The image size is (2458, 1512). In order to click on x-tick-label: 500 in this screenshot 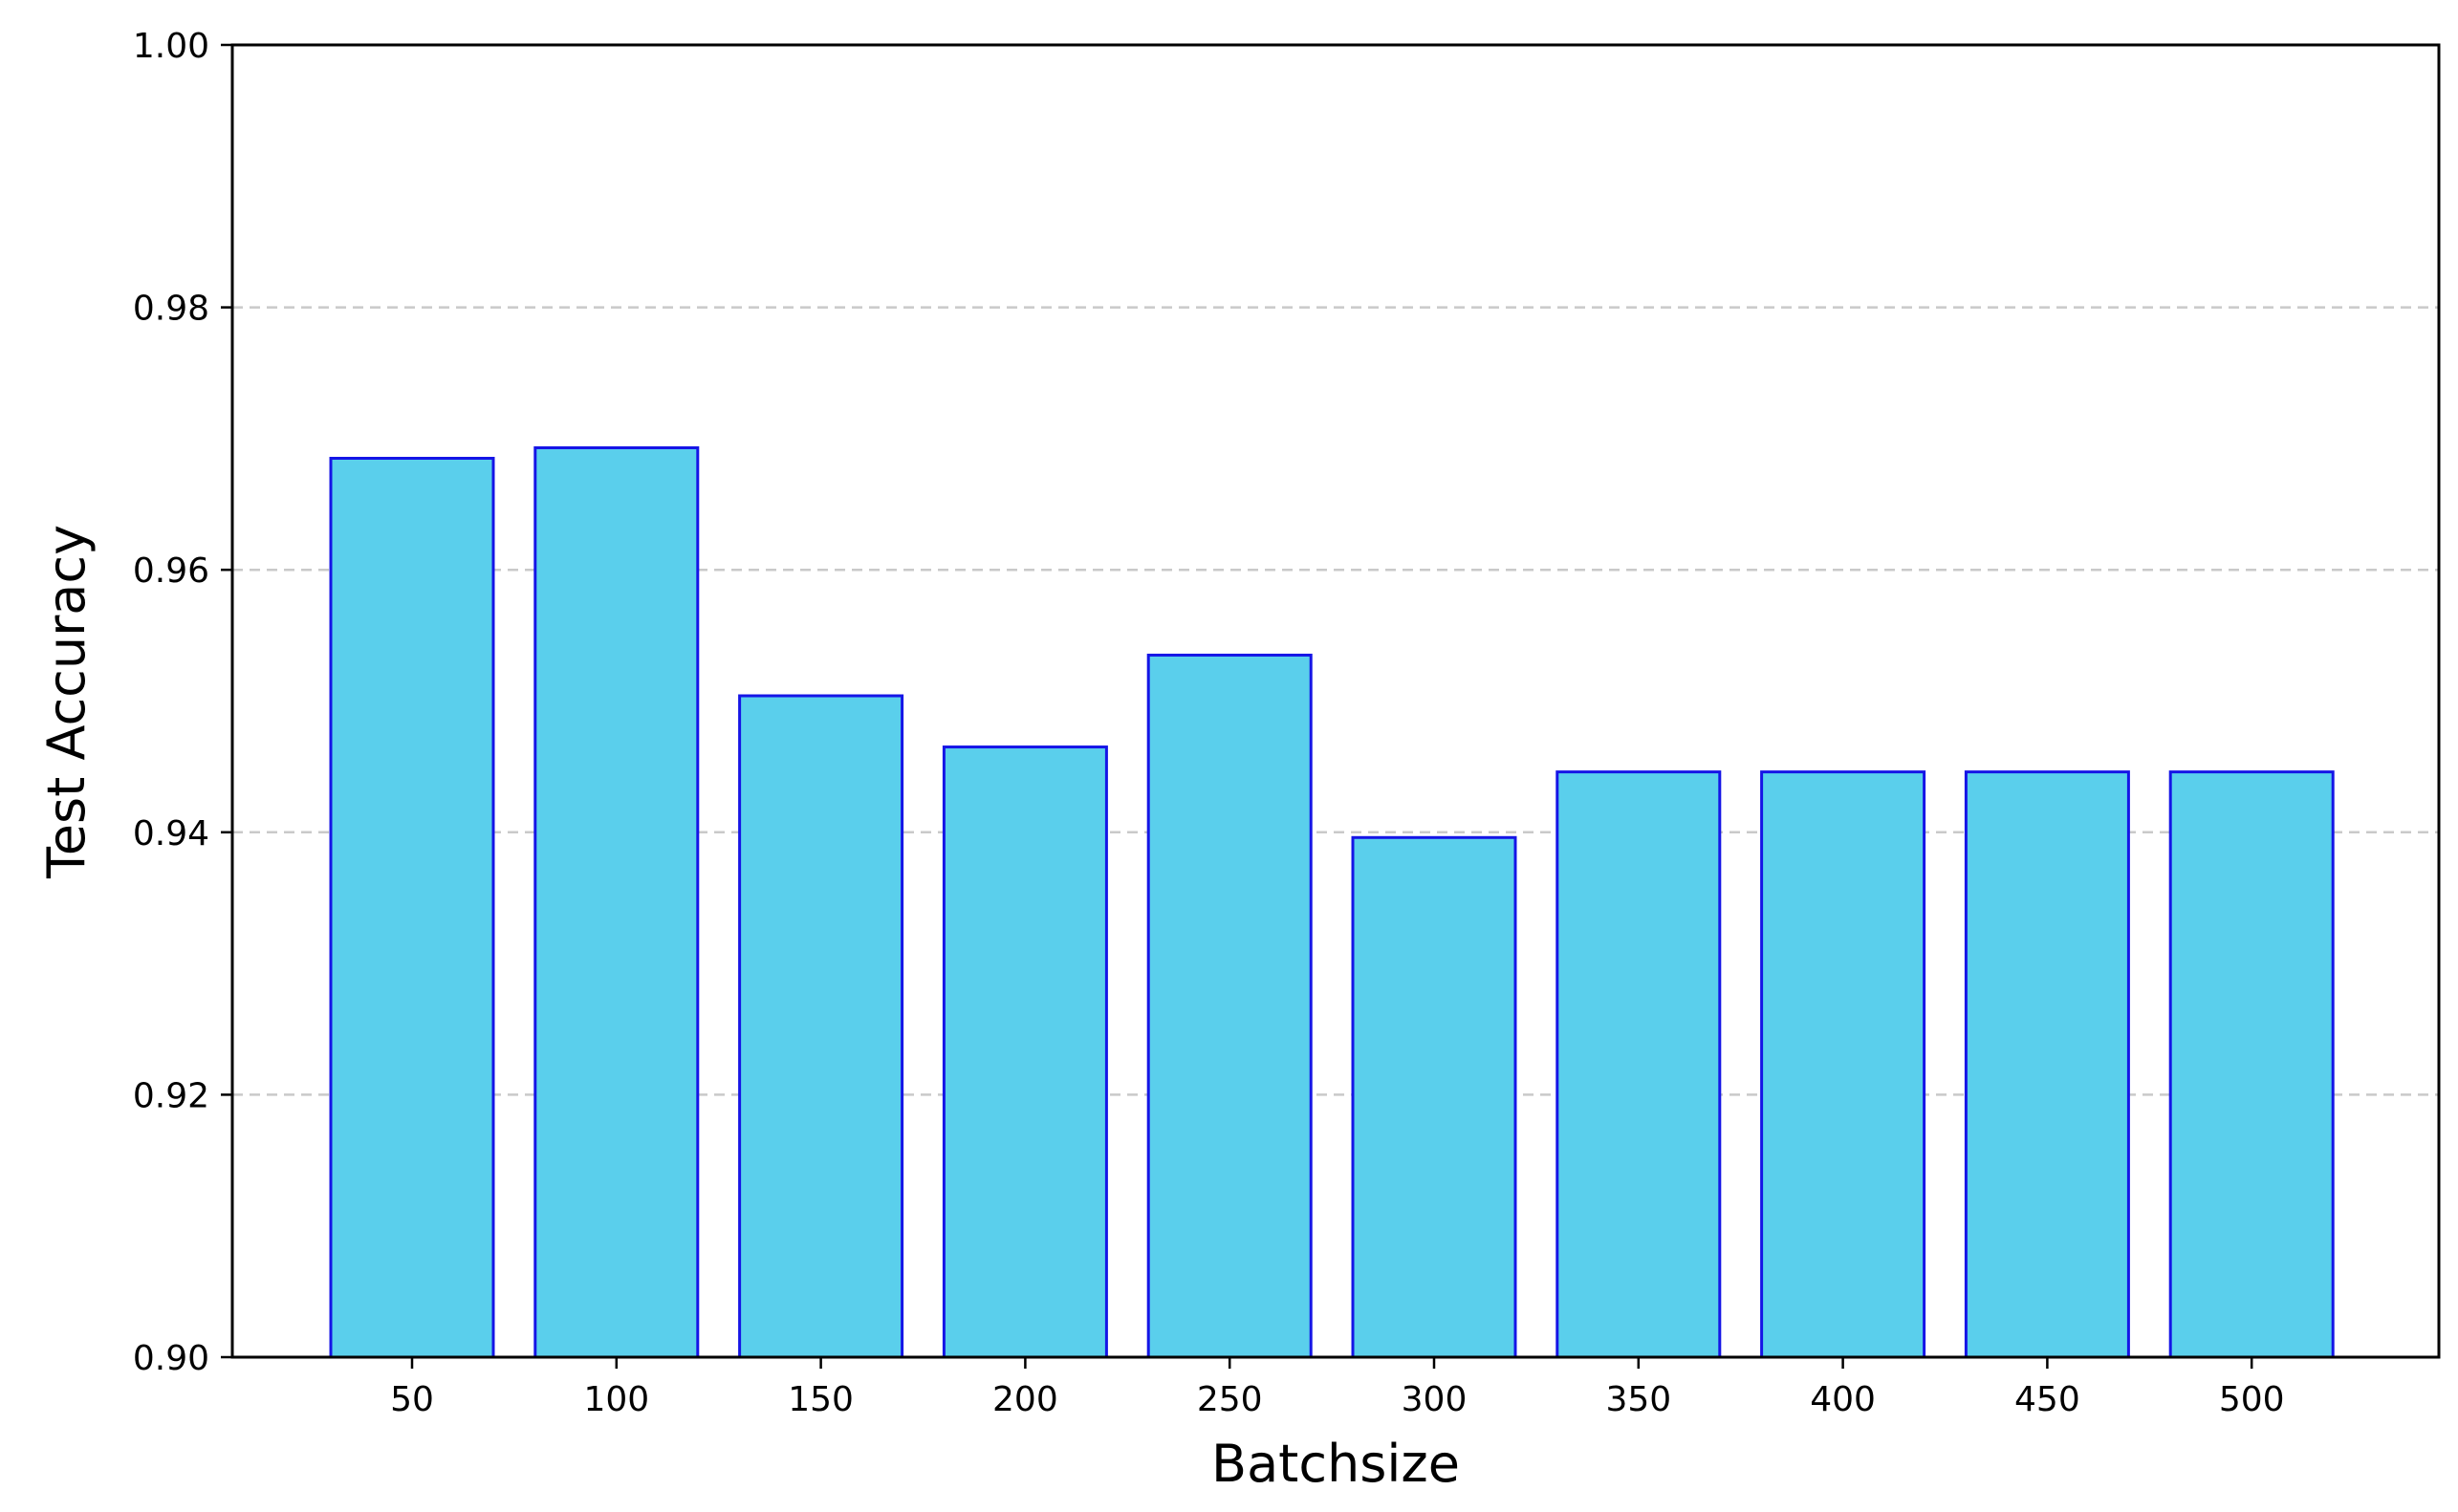, I will do `click(2252, 1400)`.